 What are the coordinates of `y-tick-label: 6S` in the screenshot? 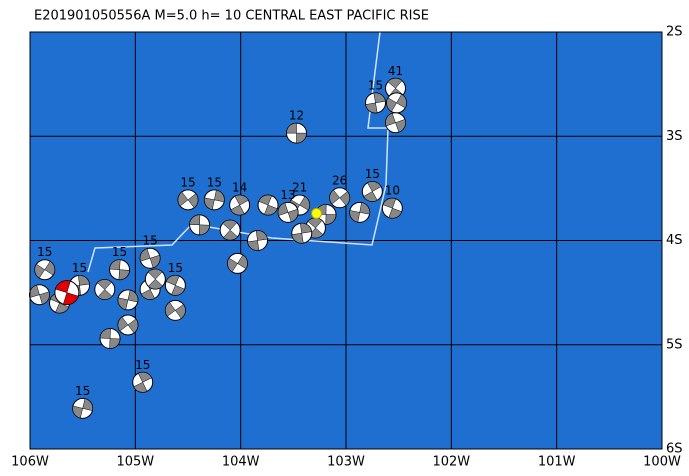 It's located at (674, 449).